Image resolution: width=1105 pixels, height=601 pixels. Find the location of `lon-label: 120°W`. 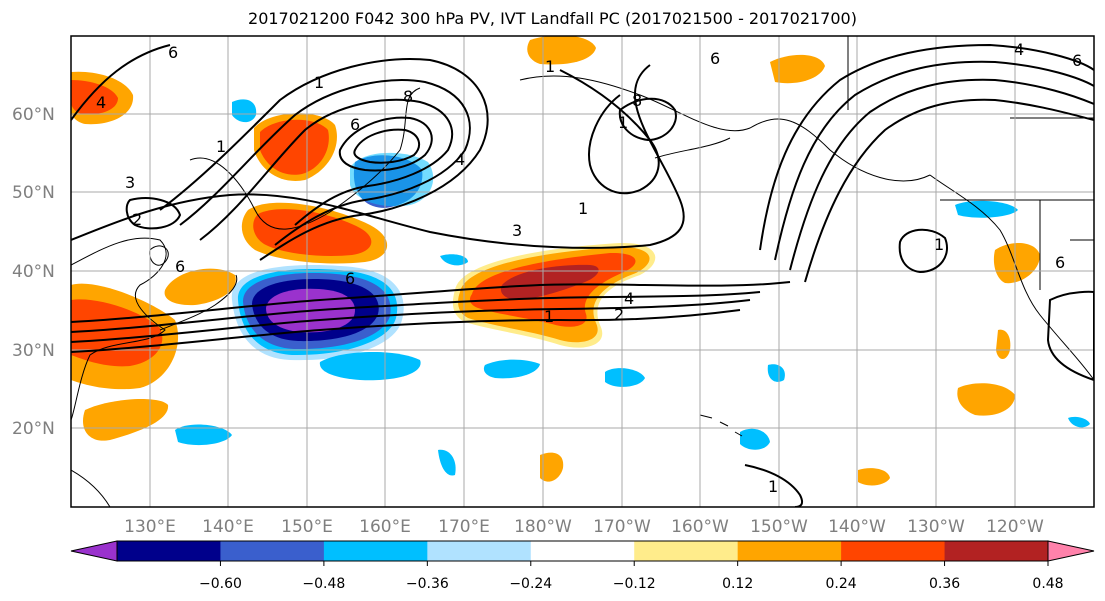

lon-label: 120°W is located at coordinates (1015, 527).